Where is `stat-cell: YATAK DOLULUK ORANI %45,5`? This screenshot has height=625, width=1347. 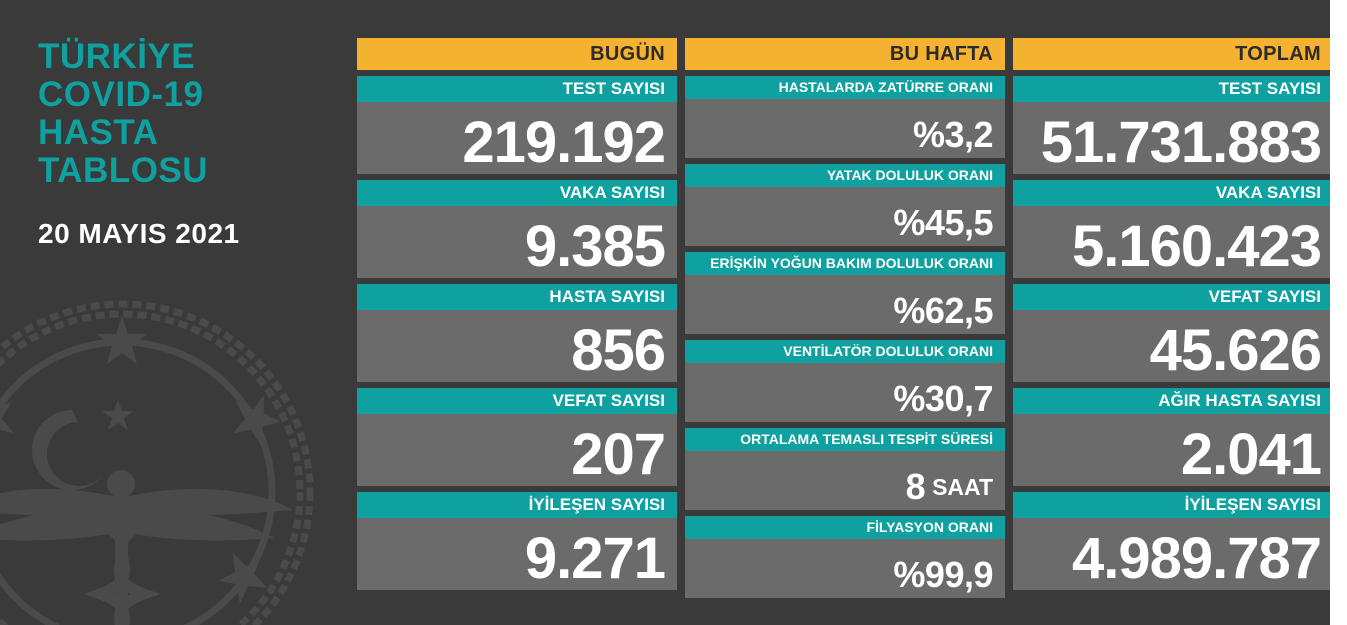 stat-cell: YATAK DOLULUK ORANI %45,5 is located at coordinates (845, 205).